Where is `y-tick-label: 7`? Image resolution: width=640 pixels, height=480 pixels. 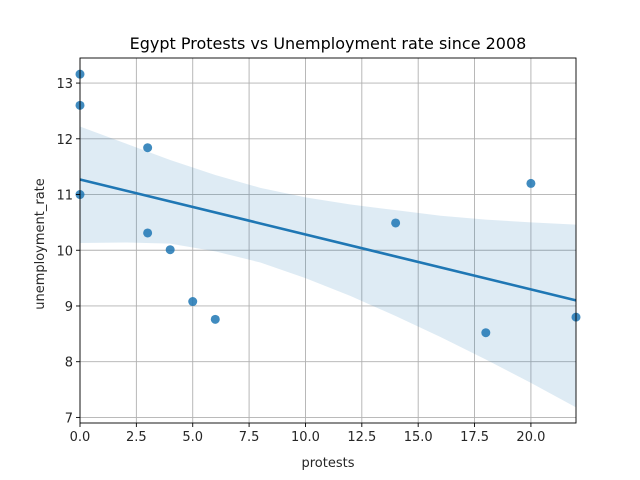
y-tick-label: 7 is located at coordinates (69, 418).